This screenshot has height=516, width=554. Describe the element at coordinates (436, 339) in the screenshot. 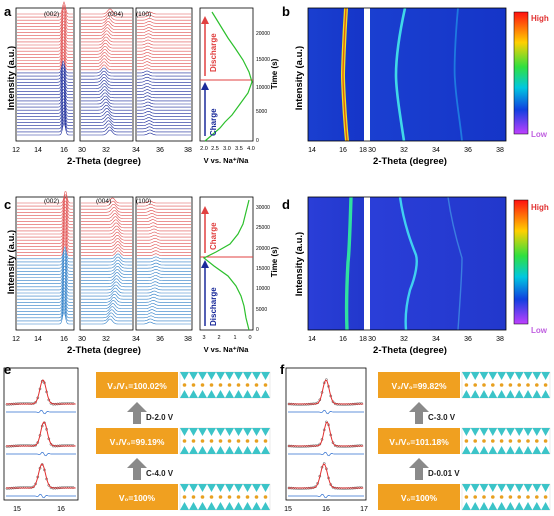

I see `xtick-d-34: 34` at that location.